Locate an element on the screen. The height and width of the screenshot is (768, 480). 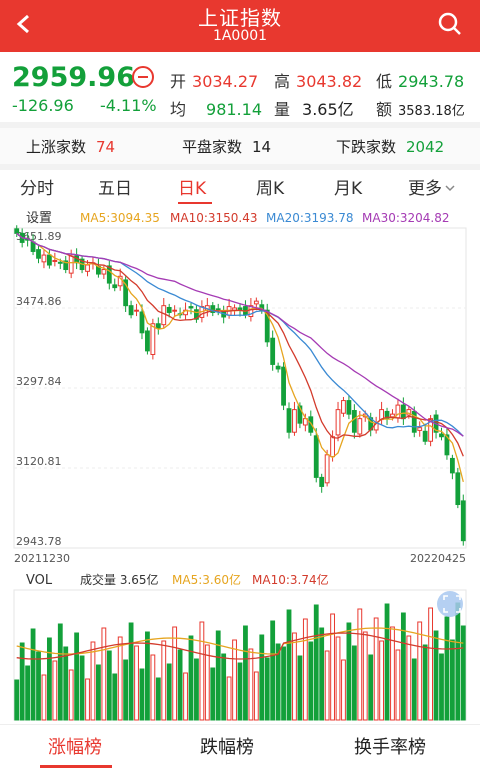
down-value: 2042 is located at coordinates (425, 147).